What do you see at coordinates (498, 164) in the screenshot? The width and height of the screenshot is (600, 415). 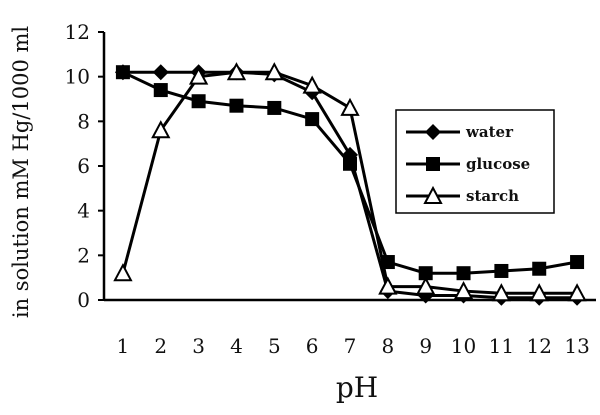 I see `legend-label-glucose: glucose` at bounding box center [498, 164].